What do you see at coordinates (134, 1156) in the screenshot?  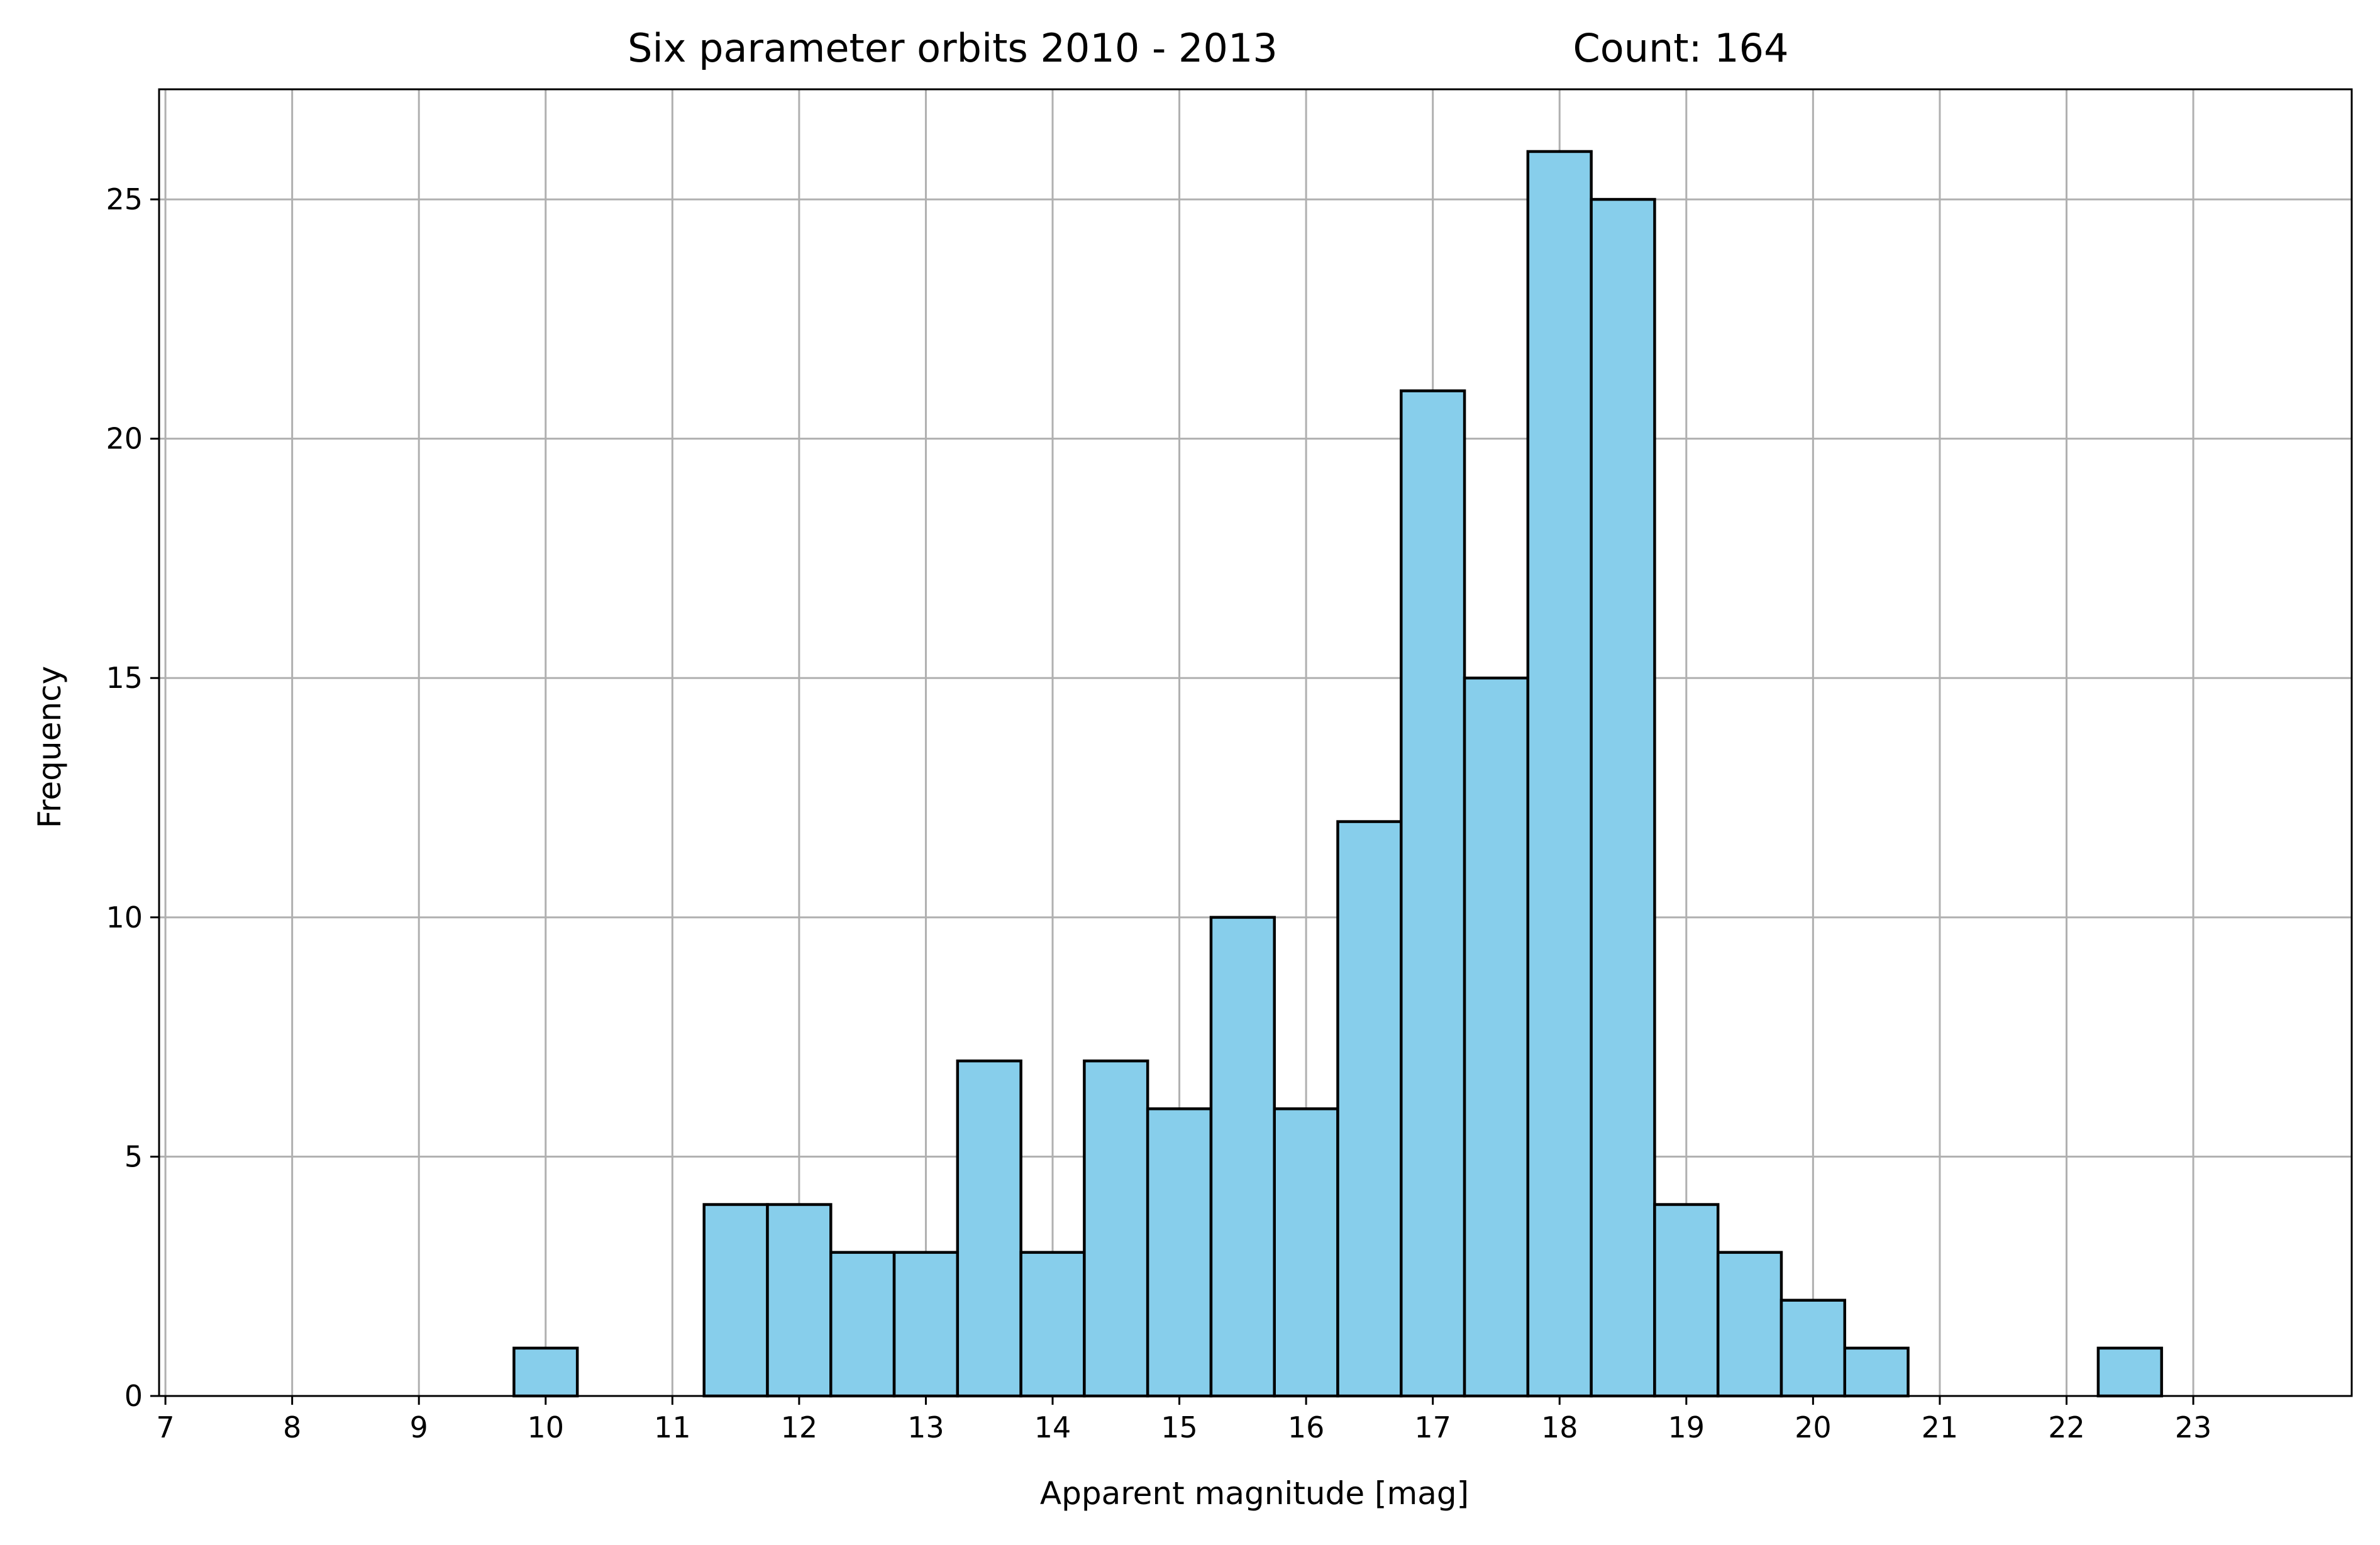 I see `y-tick-label: 5` at bounding box center [134, 1156].